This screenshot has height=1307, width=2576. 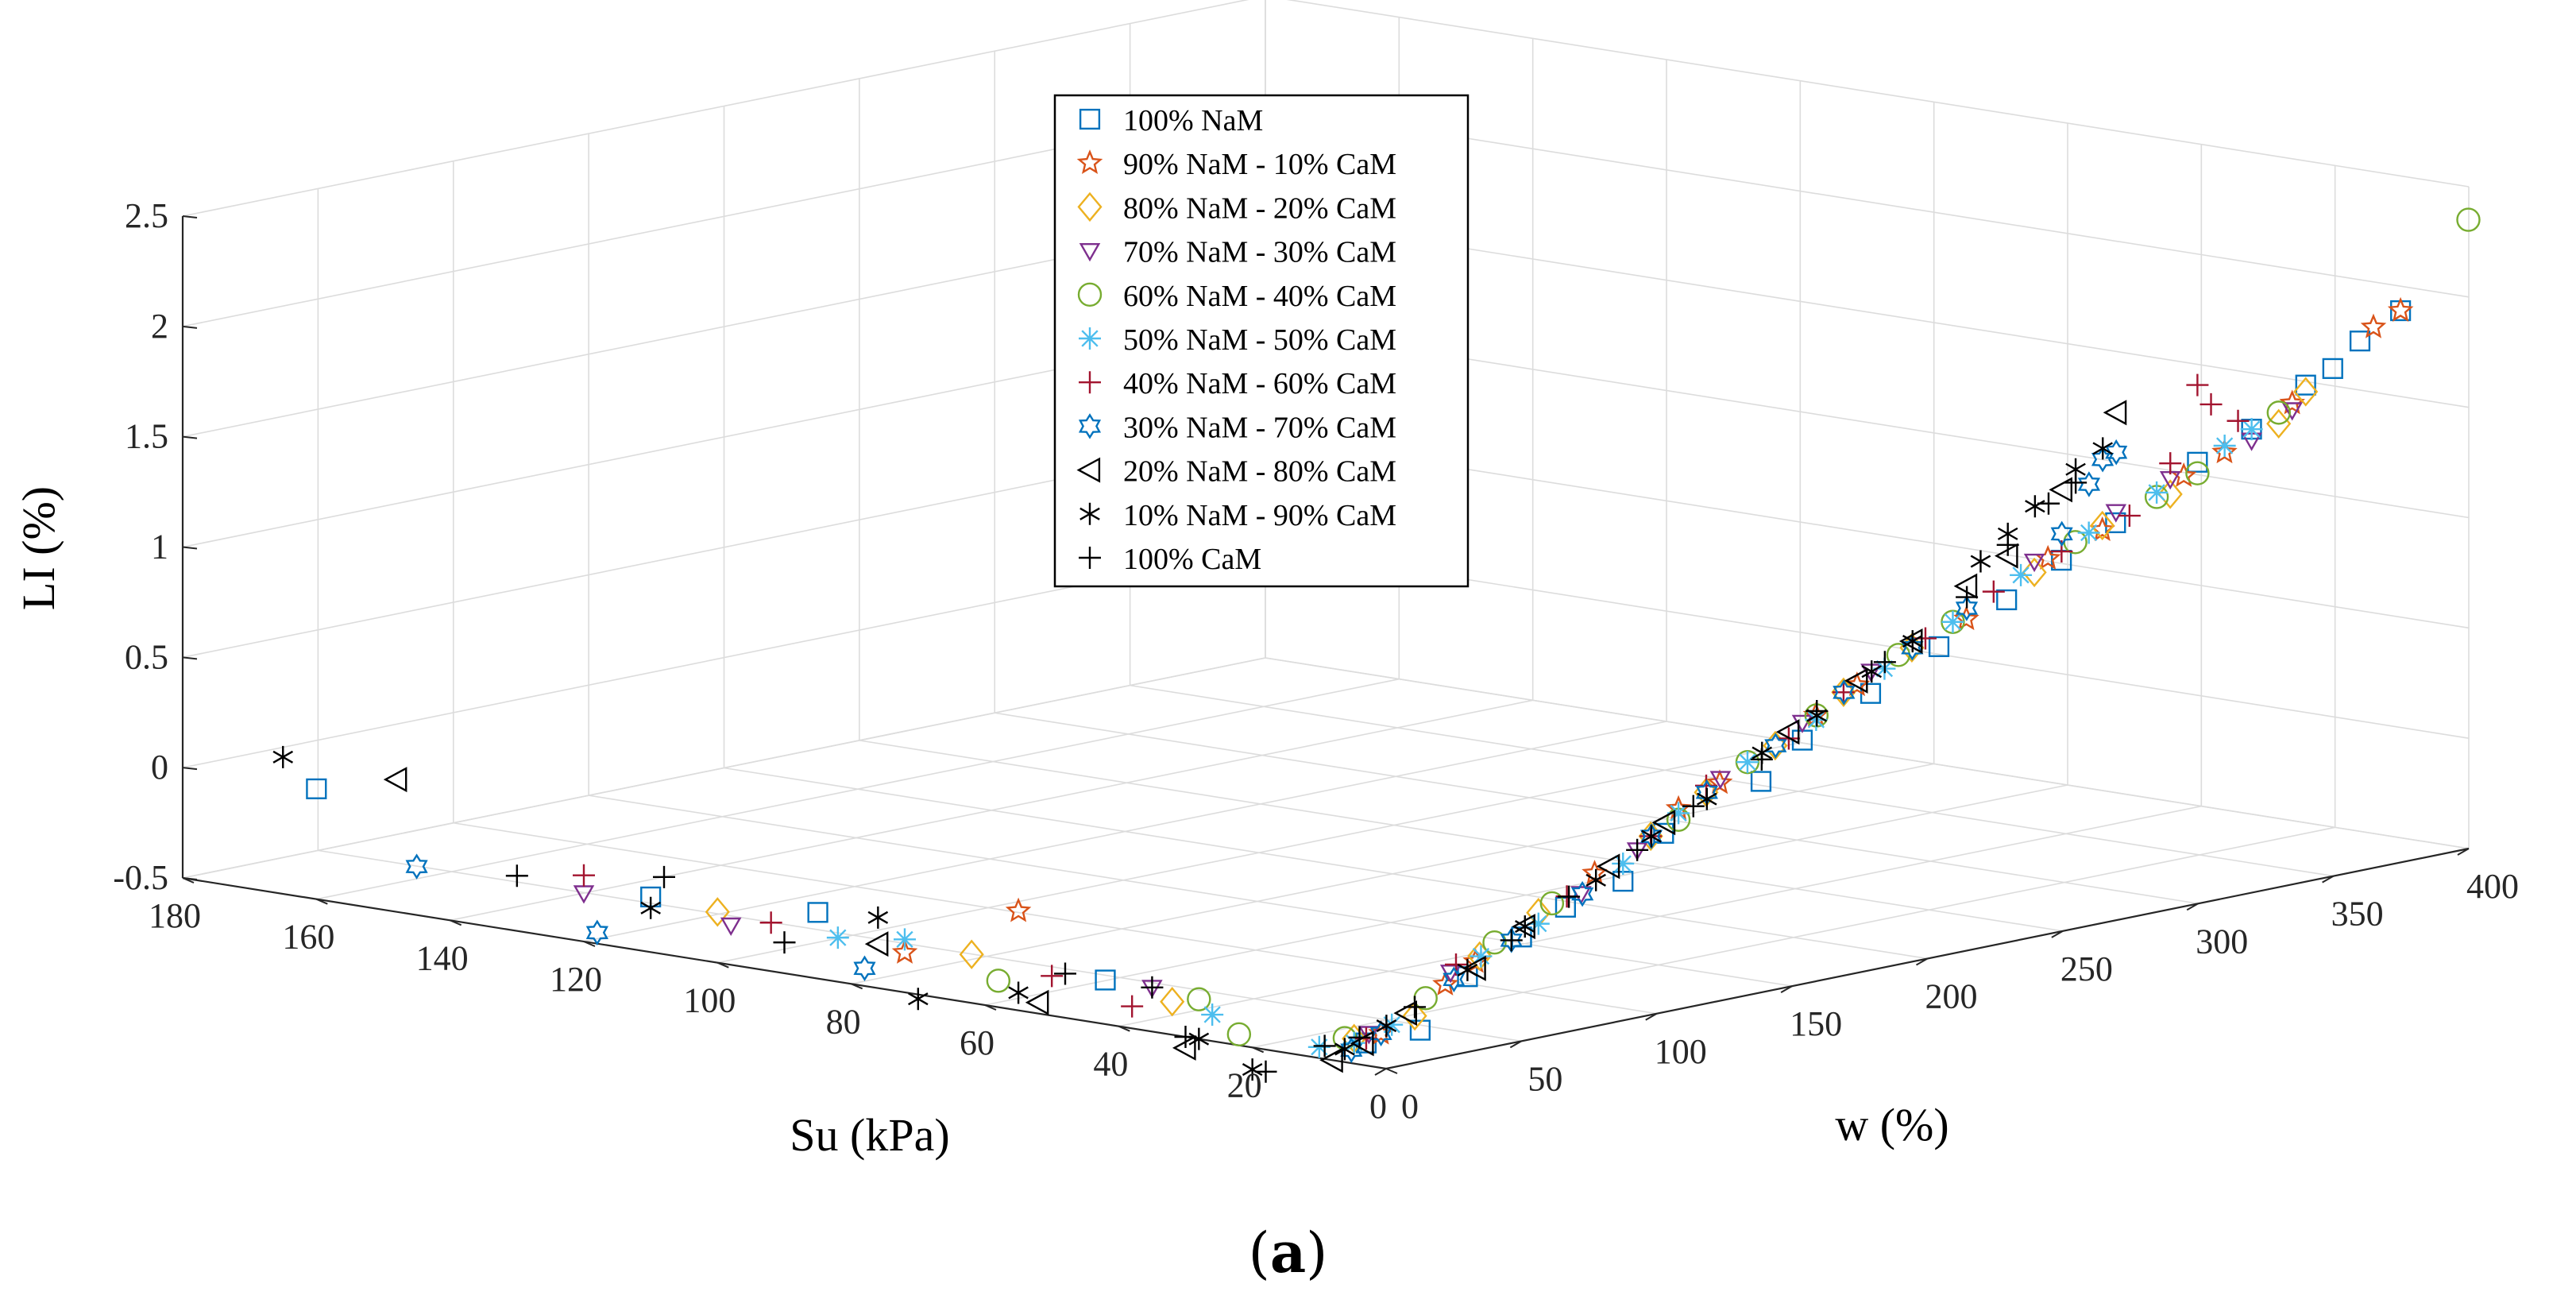 I want to click on z-tick-label: 1.5, so click(x=146, y=436).